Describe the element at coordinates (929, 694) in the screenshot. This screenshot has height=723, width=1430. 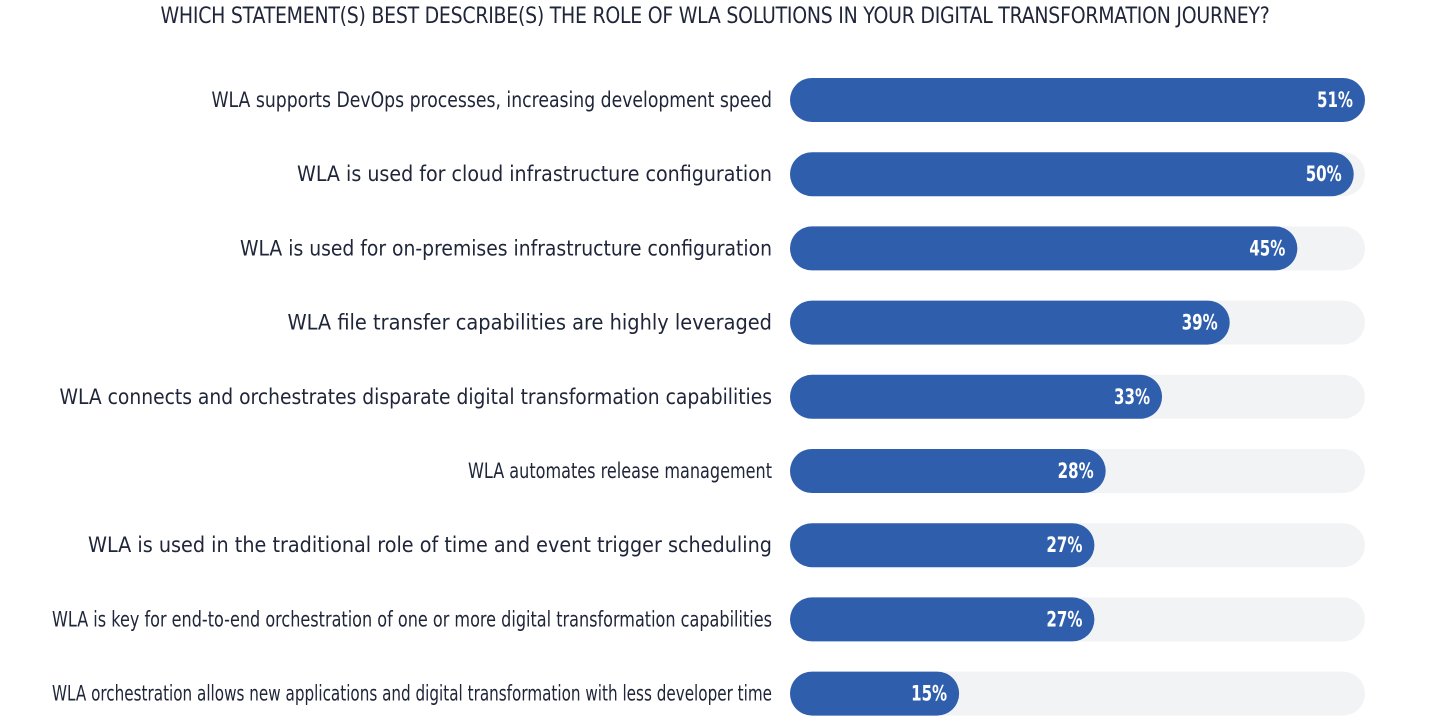
I see `data-label: 15%` at that location.